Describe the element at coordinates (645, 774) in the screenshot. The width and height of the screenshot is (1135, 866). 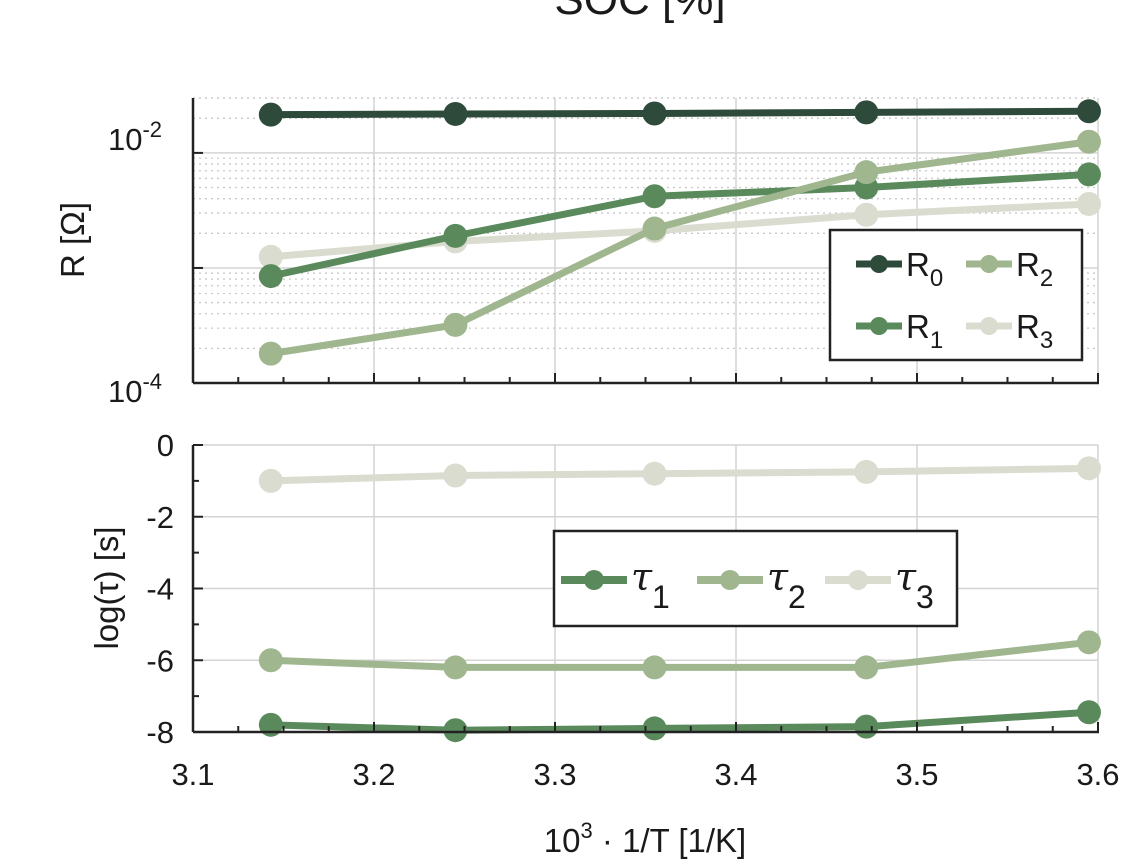
I see `x-tick-labels: 3.1 3.2 3.3 3.4 3.5 3.6` at that location.